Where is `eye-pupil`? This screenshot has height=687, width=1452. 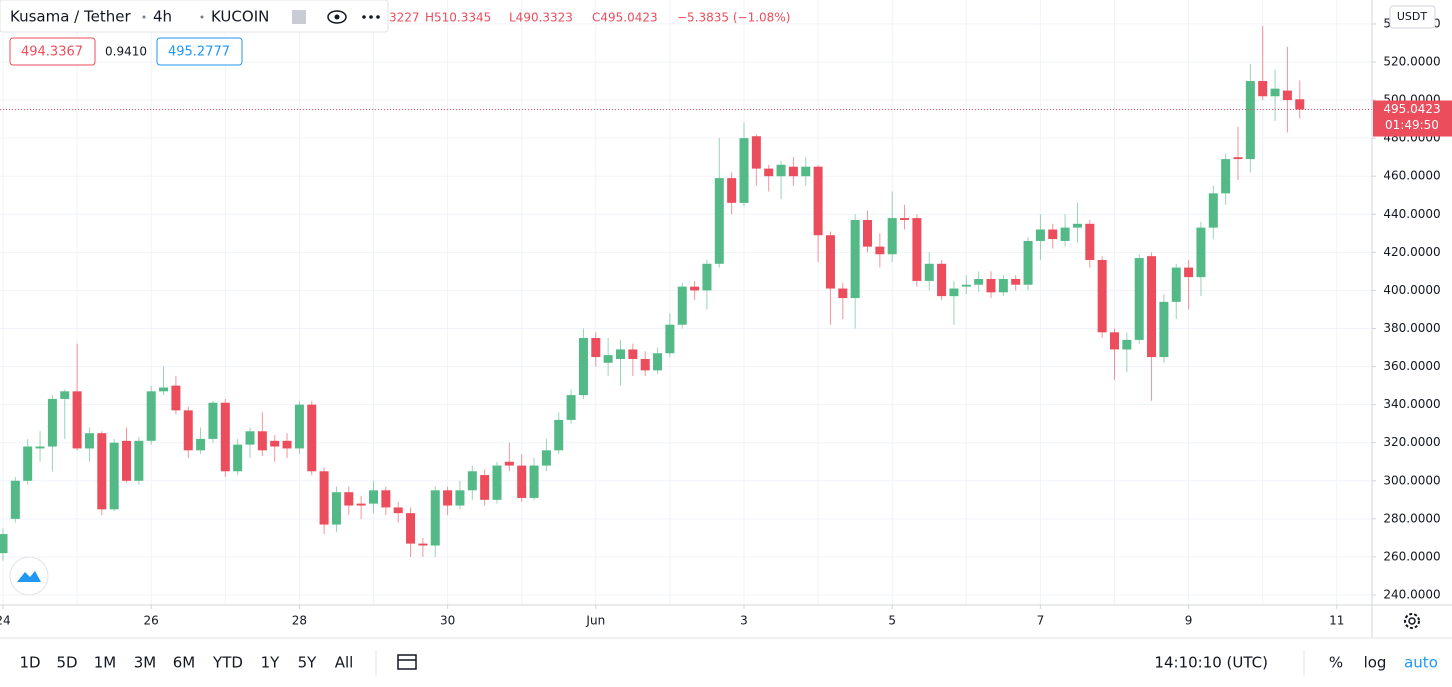
eye-pupil is located at coordinates (337, 17).